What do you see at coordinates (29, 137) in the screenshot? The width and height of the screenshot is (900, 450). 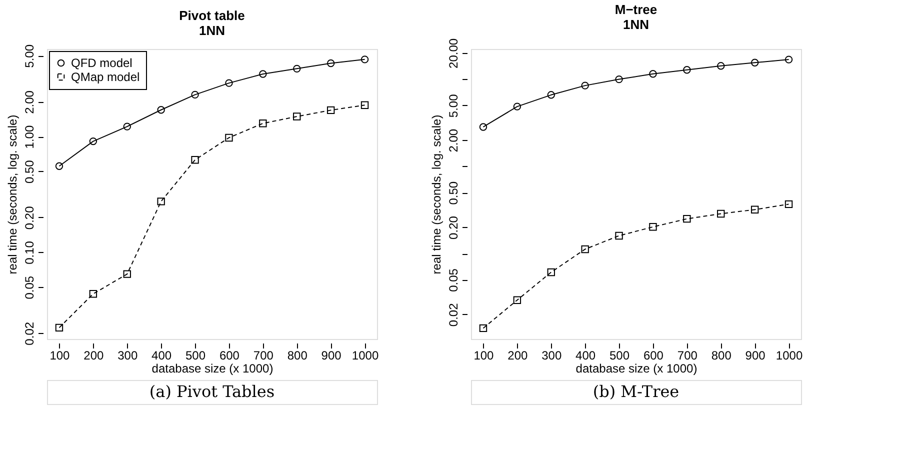 I see `y-tick-label: 1.00` at bounding box center [29, 137].